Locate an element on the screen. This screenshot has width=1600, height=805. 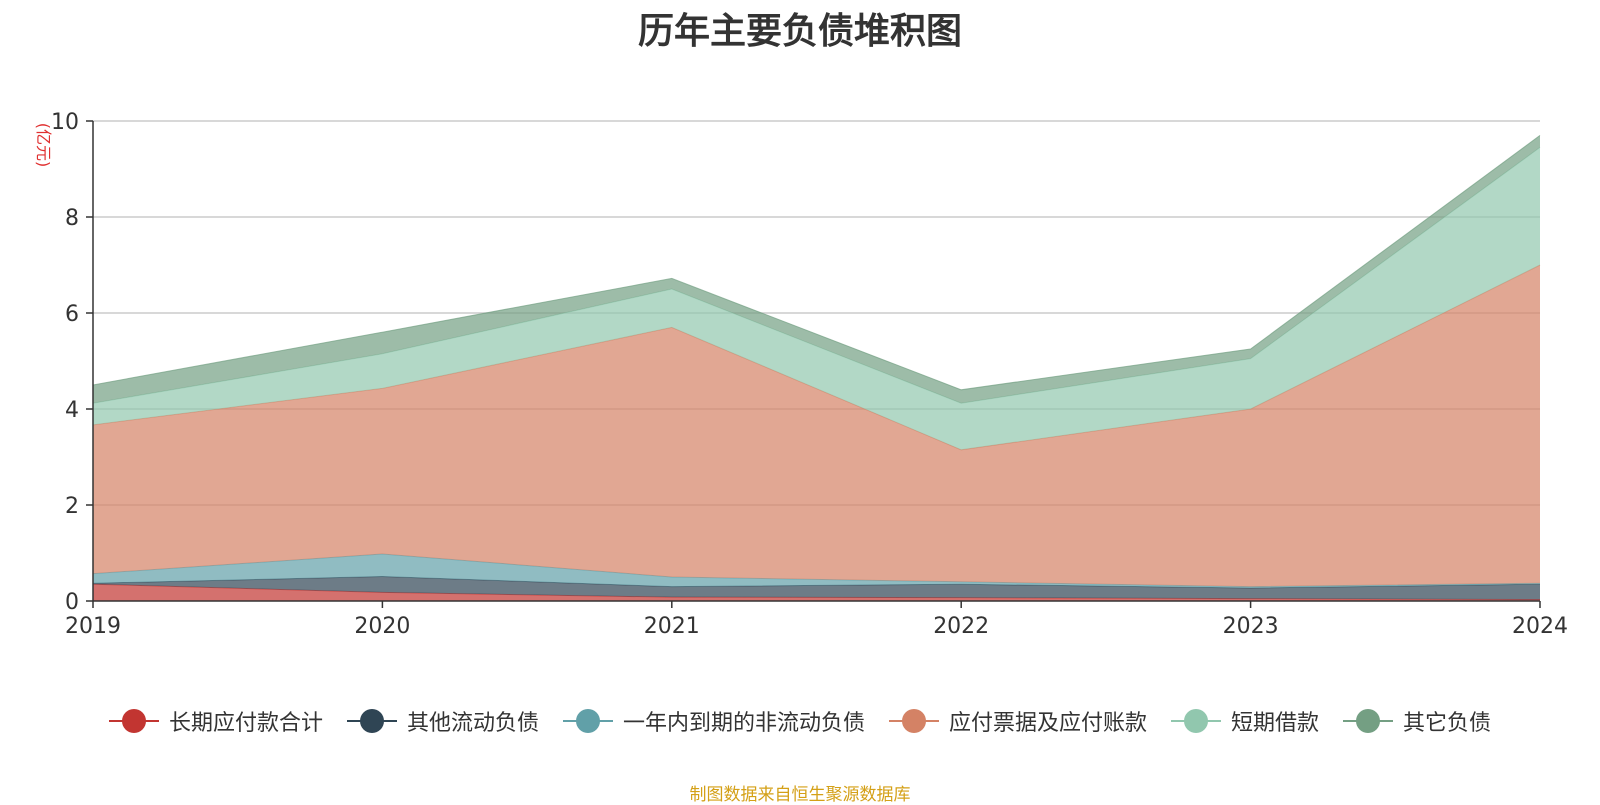
legend-item-0: 长期应付款合计 is located at coordinates (215, 721).